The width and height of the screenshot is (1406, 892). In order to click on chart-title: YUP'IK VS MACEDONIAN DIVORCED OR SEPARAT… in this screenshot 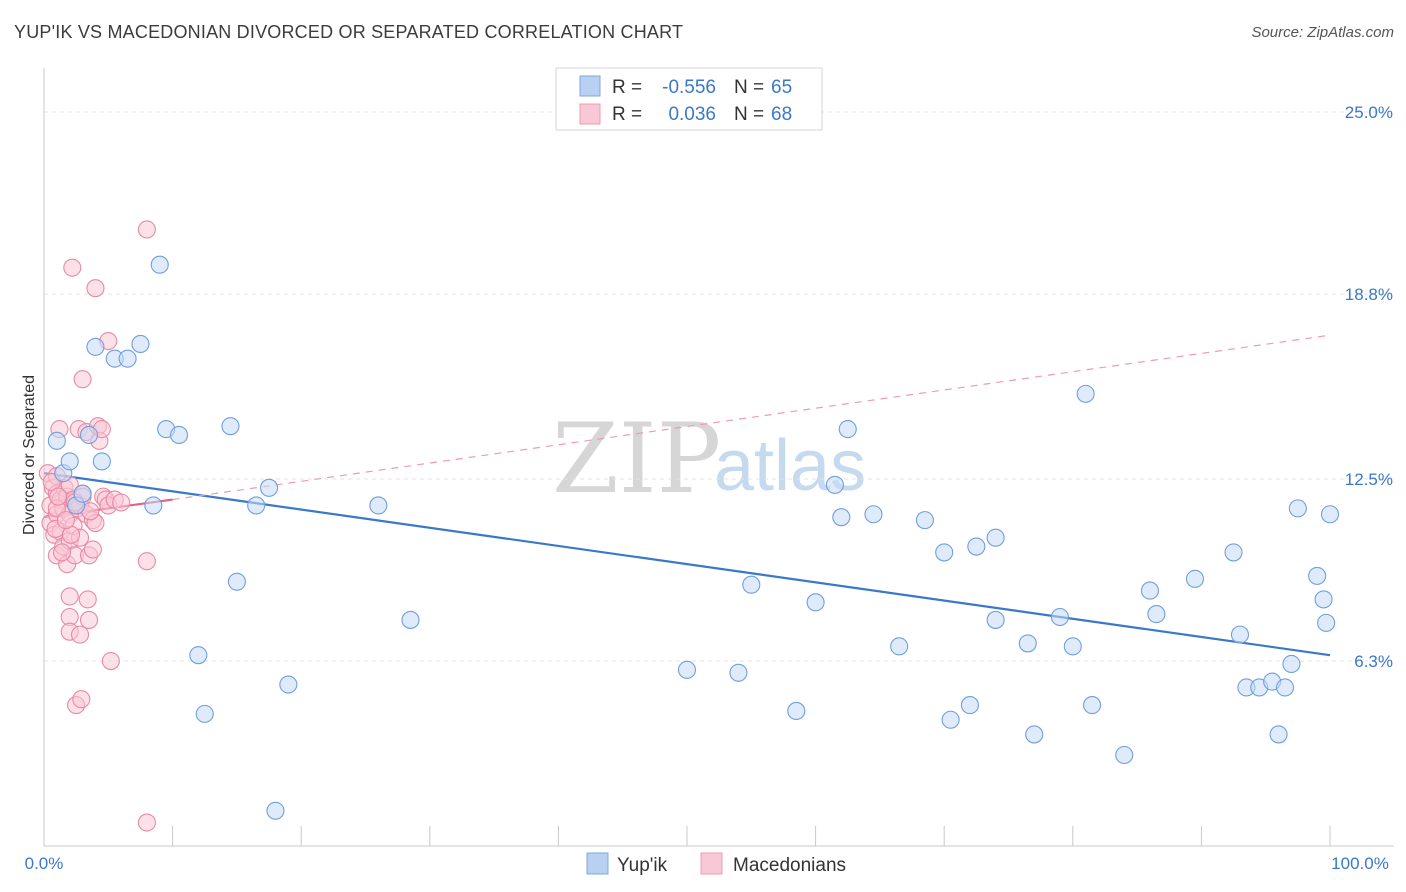, I will do `click(349, 32)`.